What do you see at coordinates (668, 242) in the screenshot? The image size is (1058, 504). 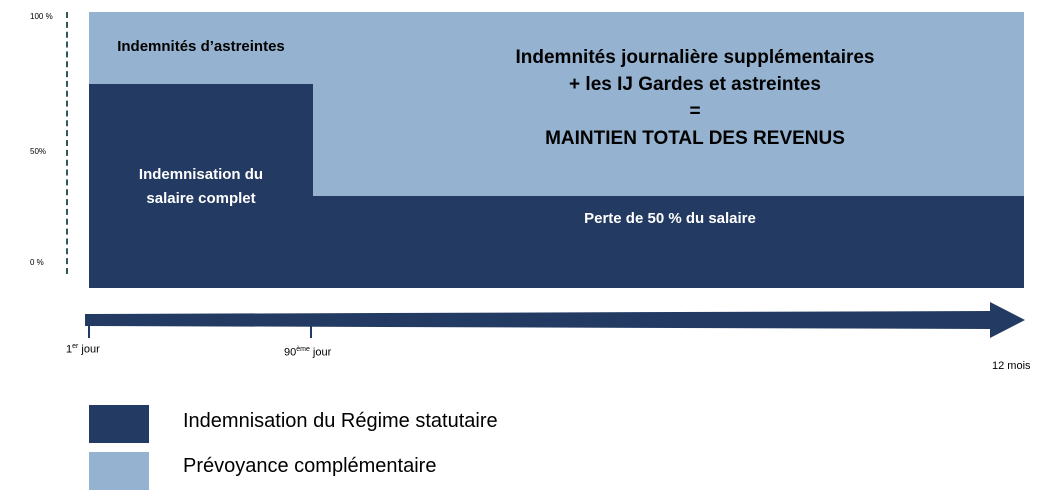 I see `perte-salaire-block` at bounding box center [668, 242].